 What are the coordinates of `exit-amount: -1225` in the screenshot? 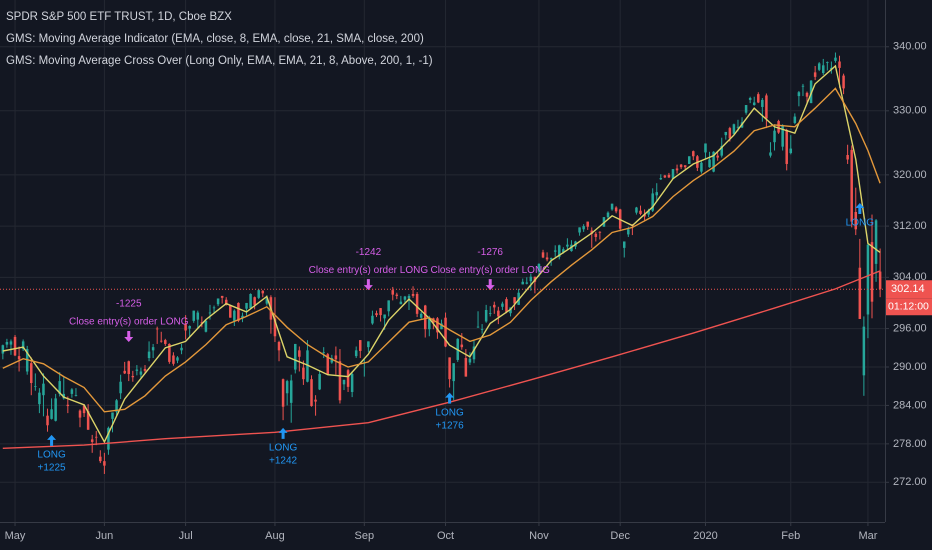 It's located at (129, 304).